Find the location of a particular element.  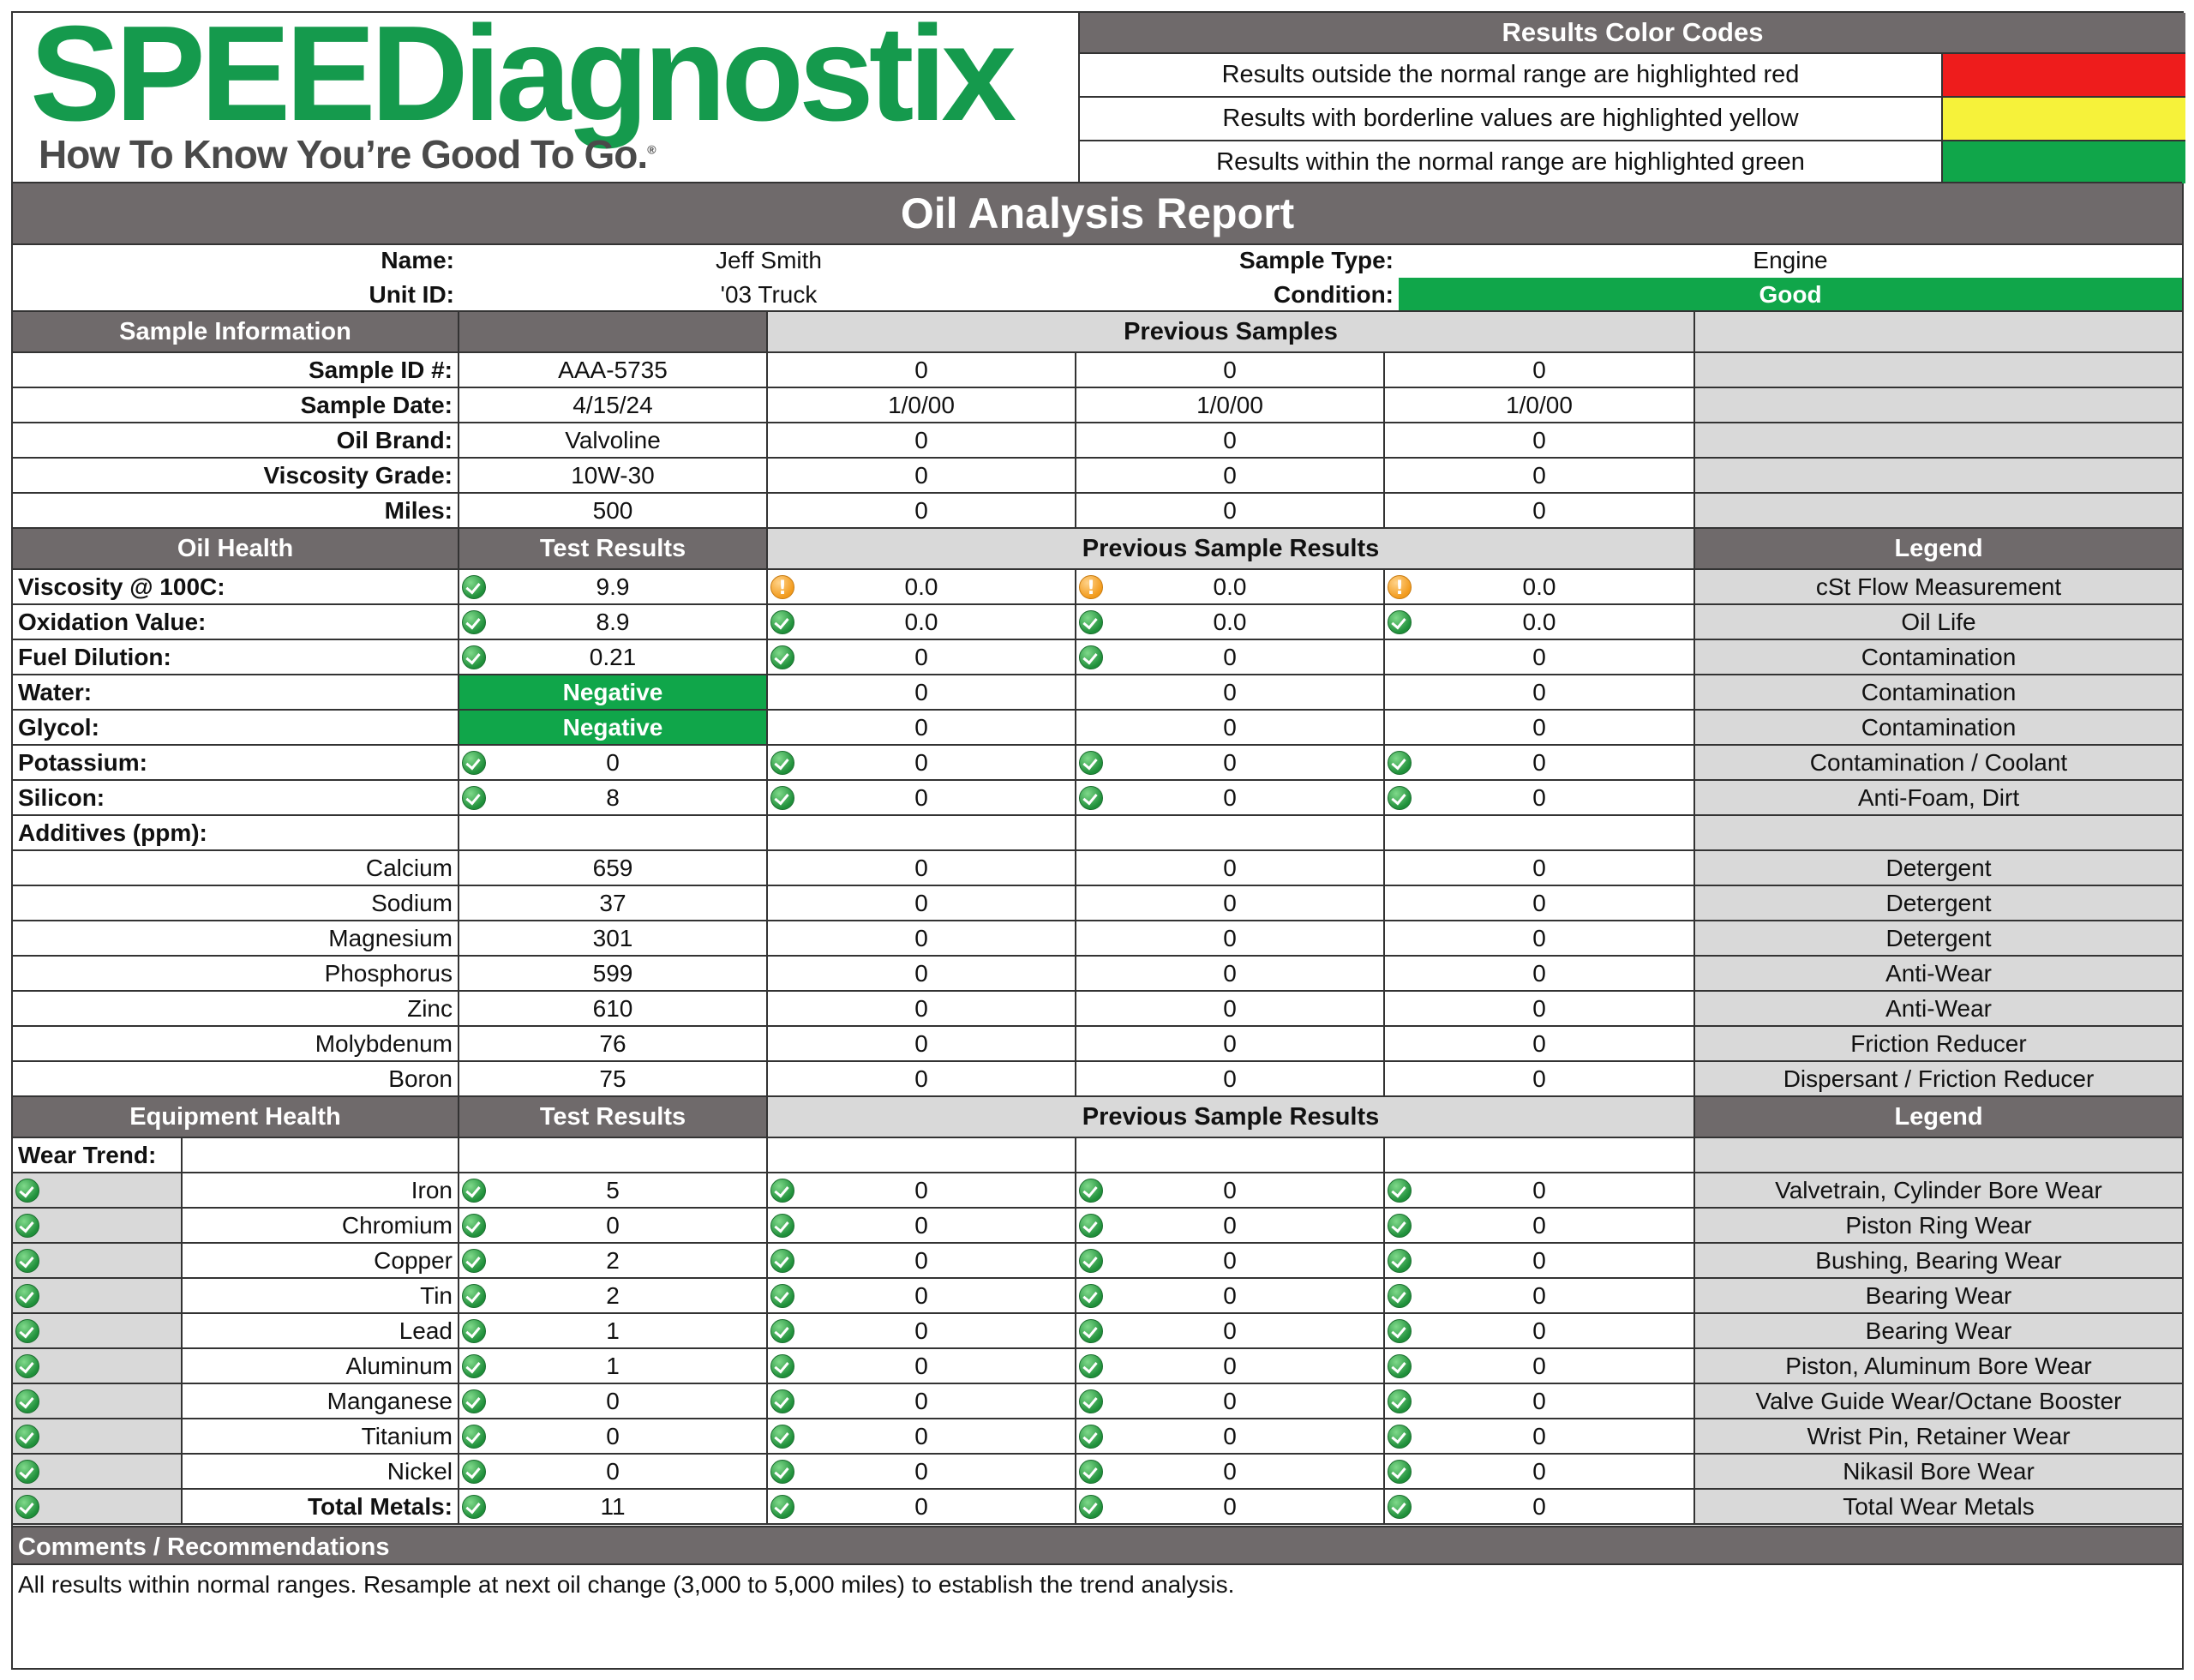

condition-label: Condition: is located at coordinates (1334, 294).